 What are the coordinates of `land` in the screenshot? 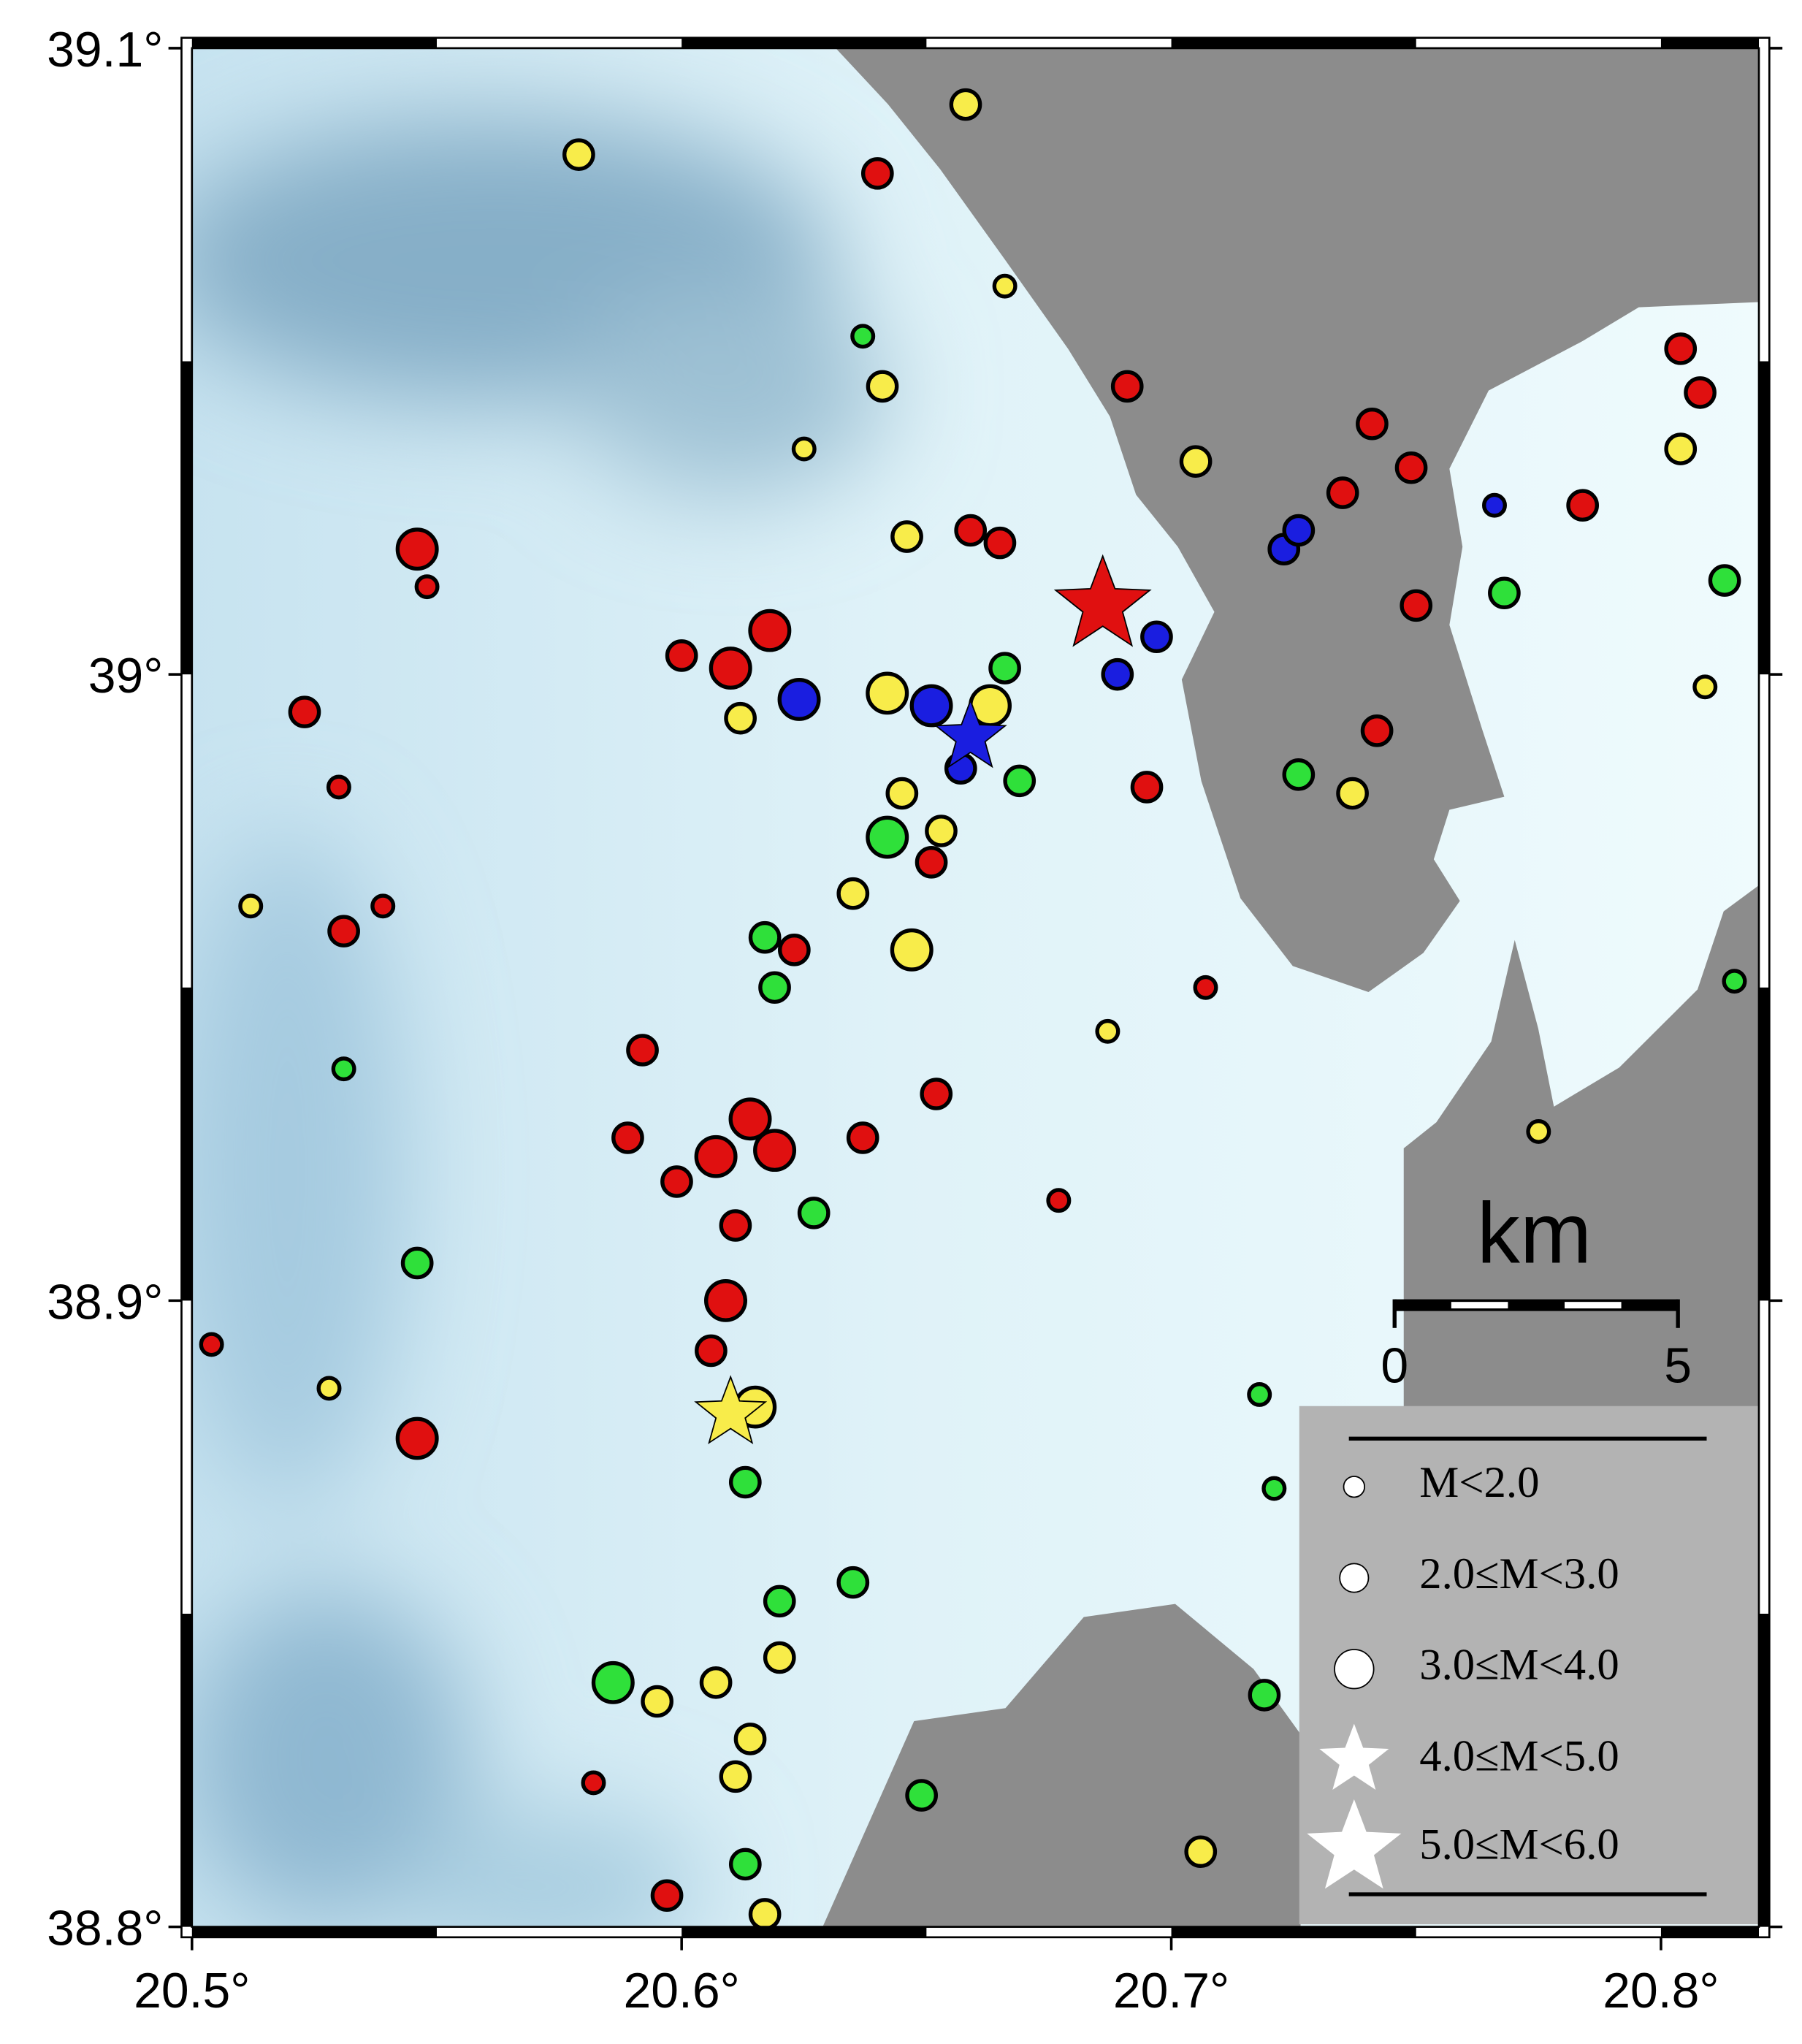 It's located at (1582, 1147).